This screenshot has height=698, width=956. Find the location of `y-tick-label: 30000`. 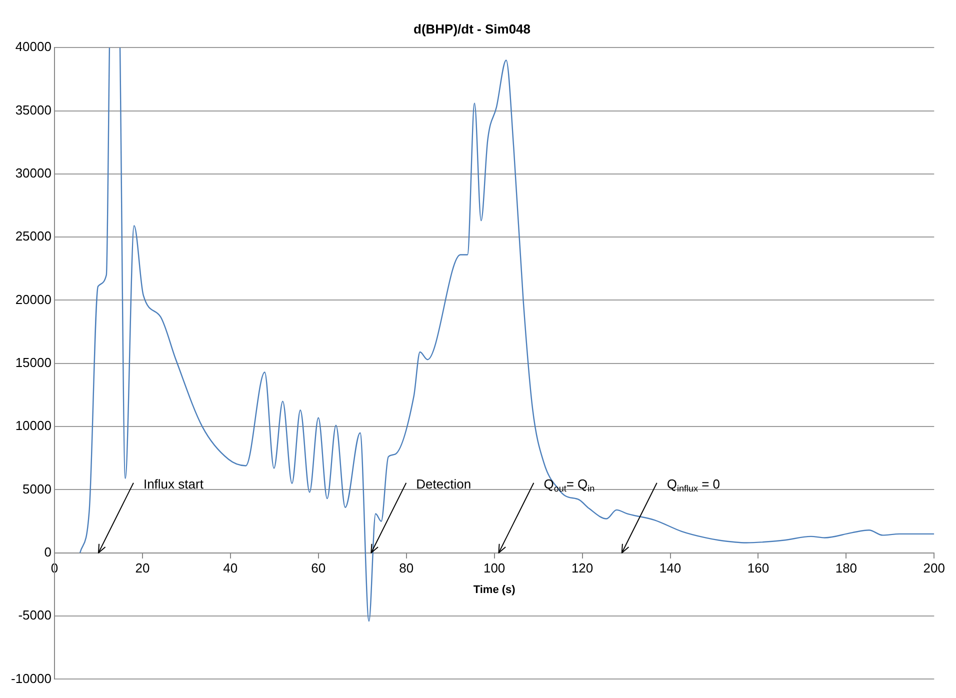

y-tick-label: 30000 is located at coordinates (33, 173).